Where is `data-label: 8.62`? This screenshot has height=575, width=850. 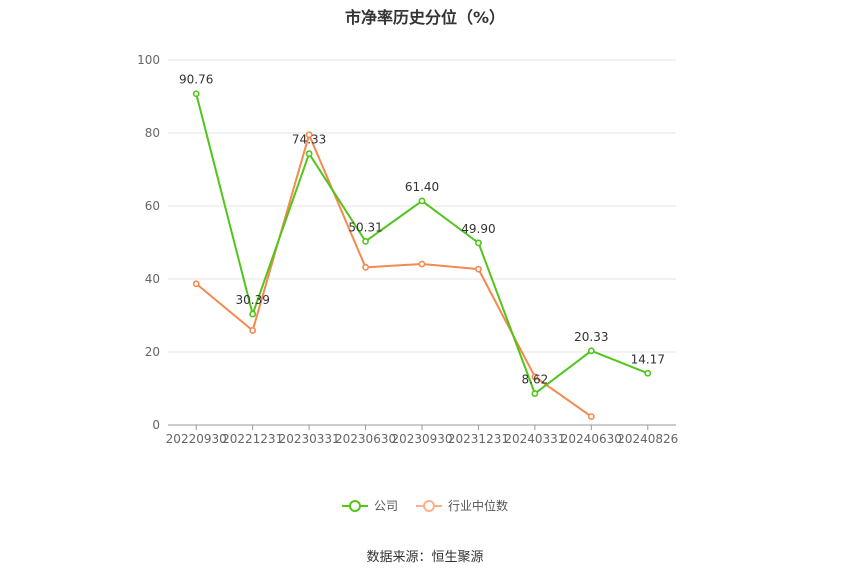
data-label: 8.62 is located at coordinates (535, 380).